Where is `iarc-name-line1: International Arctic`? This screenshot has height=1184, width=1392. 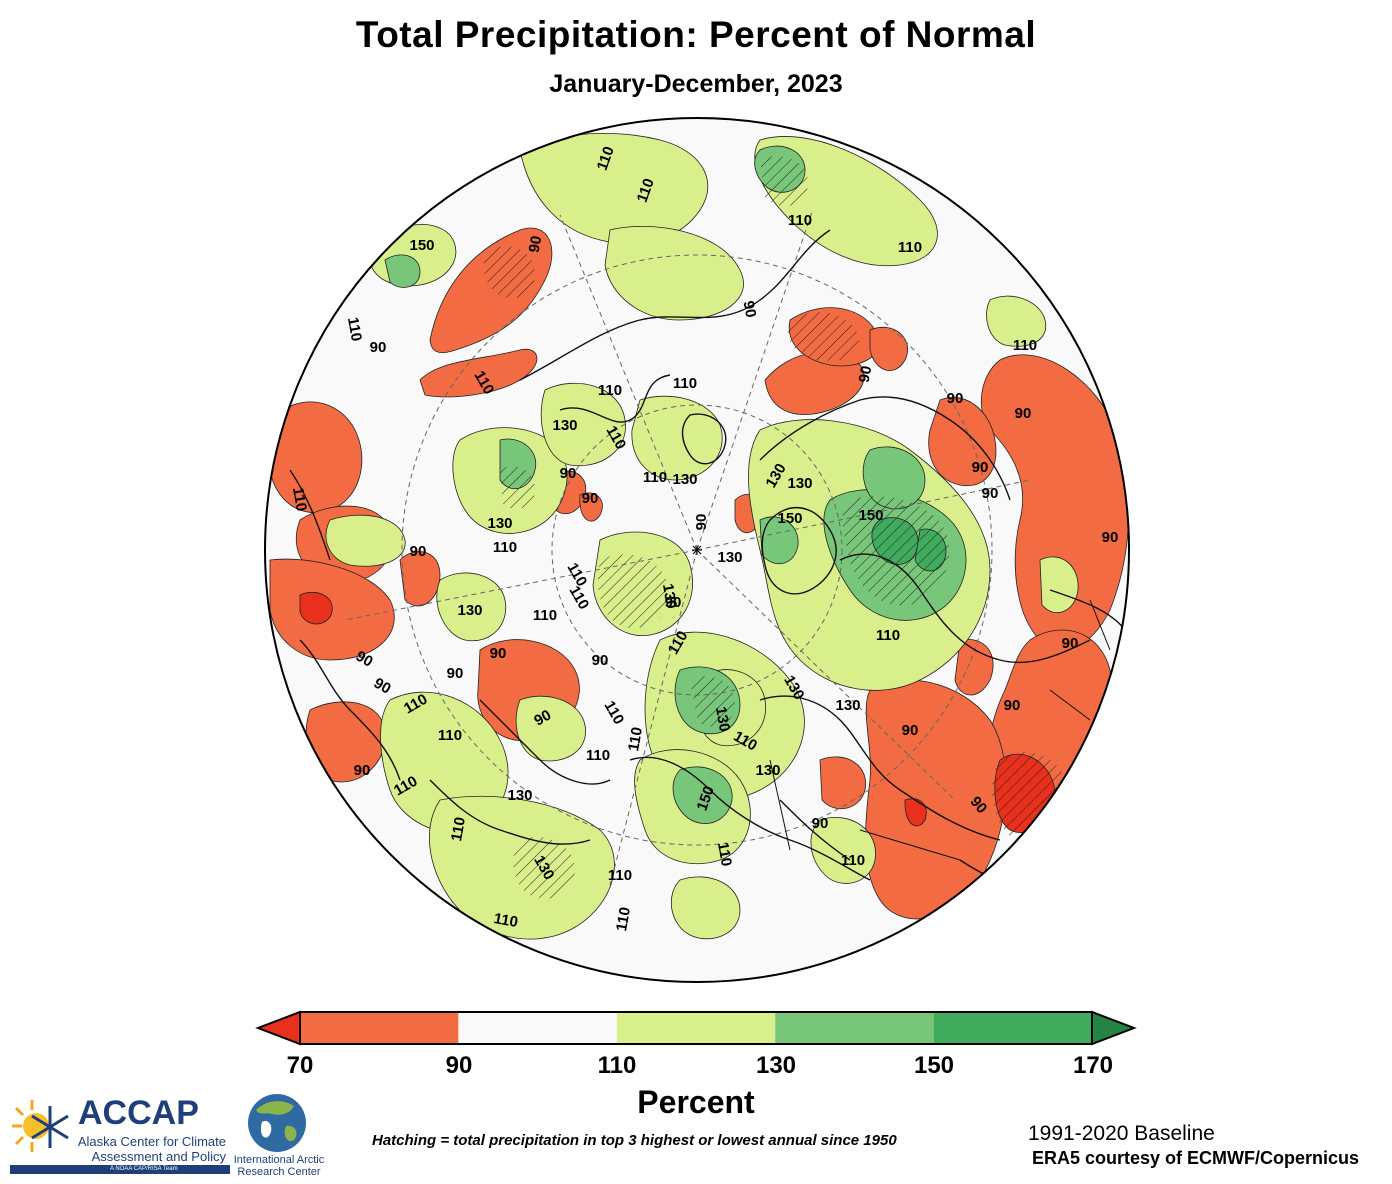 iarc-name-line1: International Arctic is located at coordinates (279, 1160).